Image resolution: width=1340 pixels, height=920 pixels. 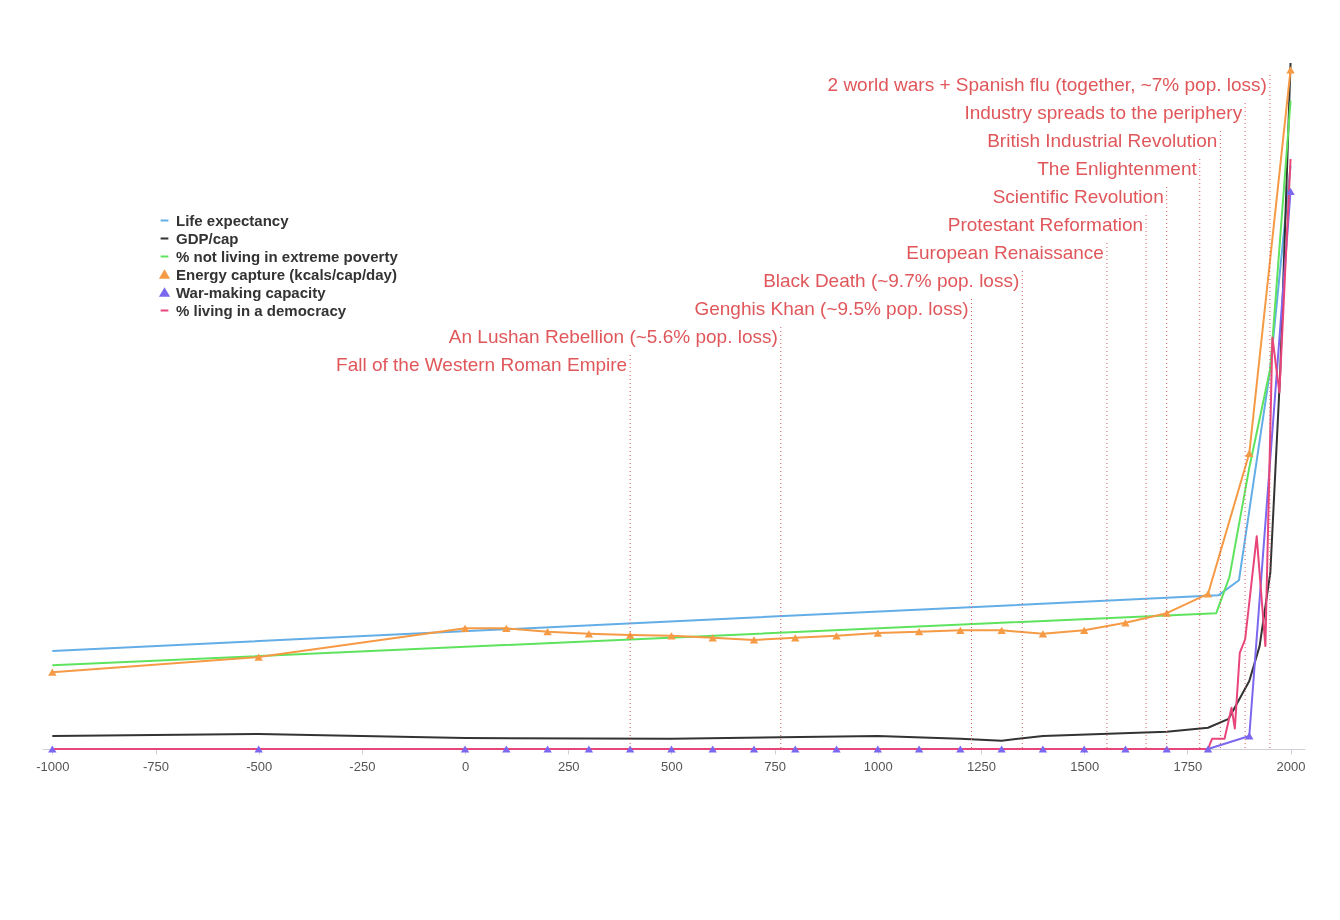 What do you see at coordinates (362, 766) in the screenshot?
I see `x-tick-label: -250` at bounding box center [362, 766].